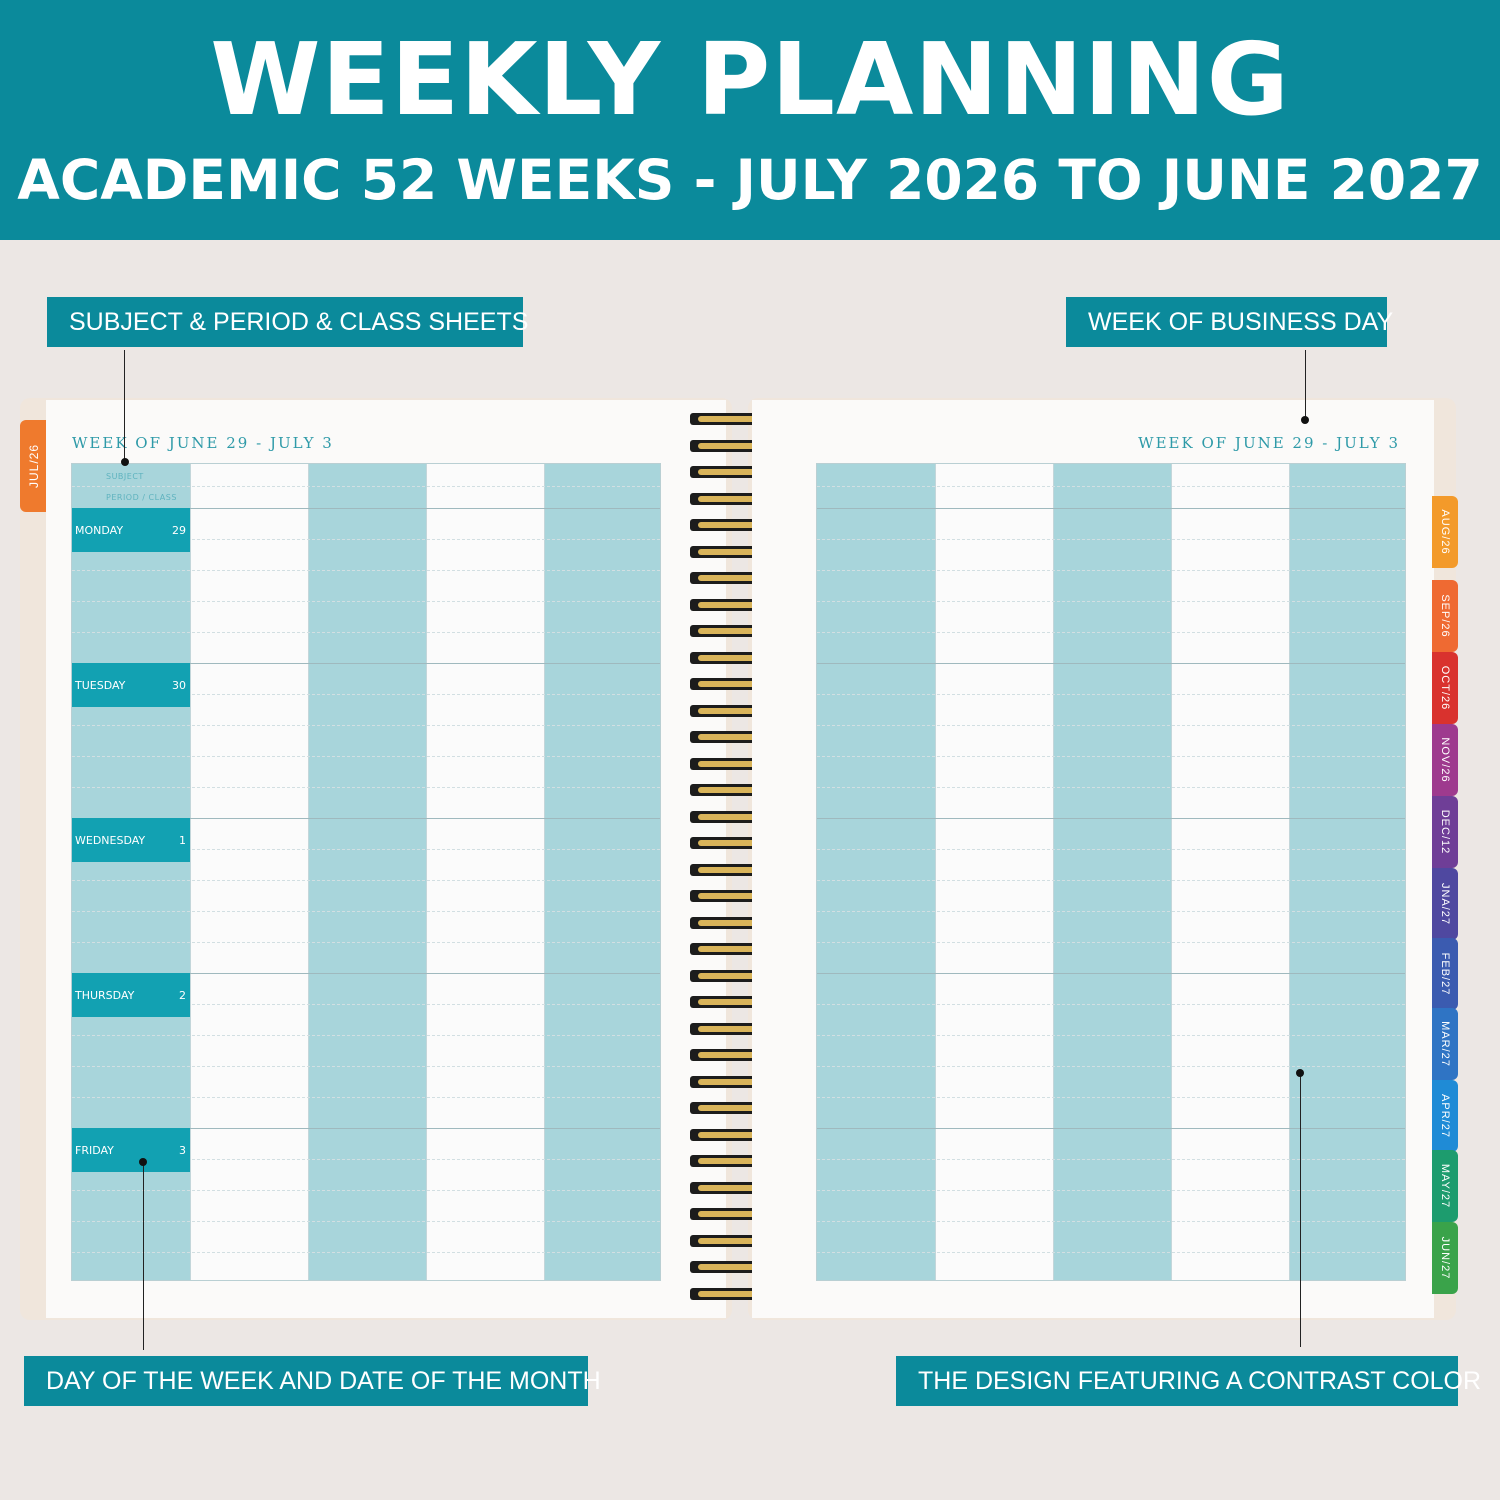  What do you see at coordinates (141, 497) in the screenshot?
I see `period-class-label: PERIOD / CLASS` at bounding box center [141, 497].